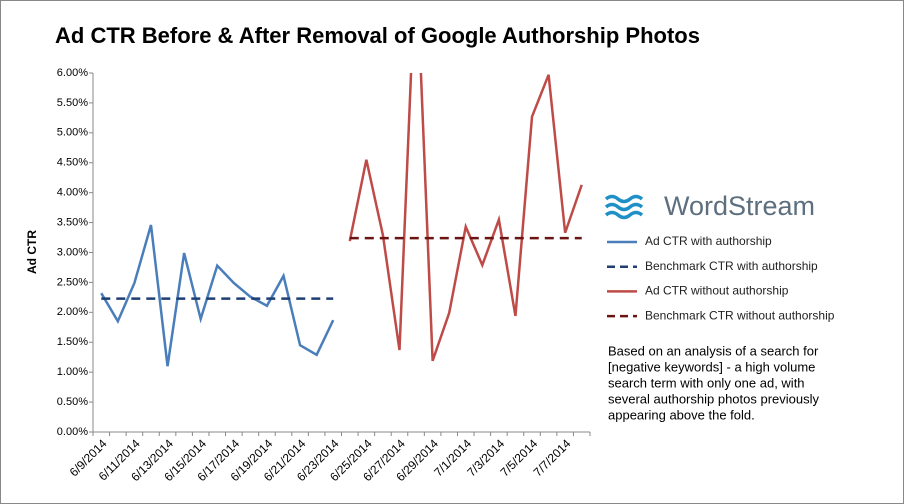  What do you see at coordinates (72, 402) in the screenshot?
I see `y-tick-label: 0.50%` at bounding box center [72, 402].